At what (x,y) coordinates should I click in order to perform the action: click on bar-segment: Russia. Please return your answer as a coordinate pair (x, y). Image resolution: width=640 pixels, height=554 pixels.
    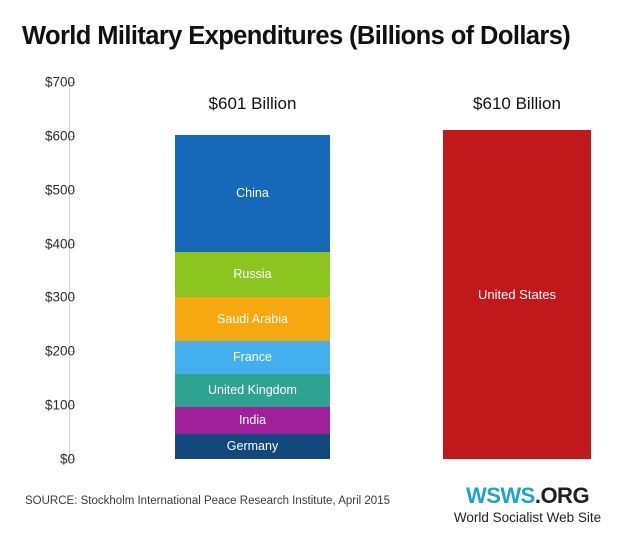
    Looking at the image, I should click on (252, 274).